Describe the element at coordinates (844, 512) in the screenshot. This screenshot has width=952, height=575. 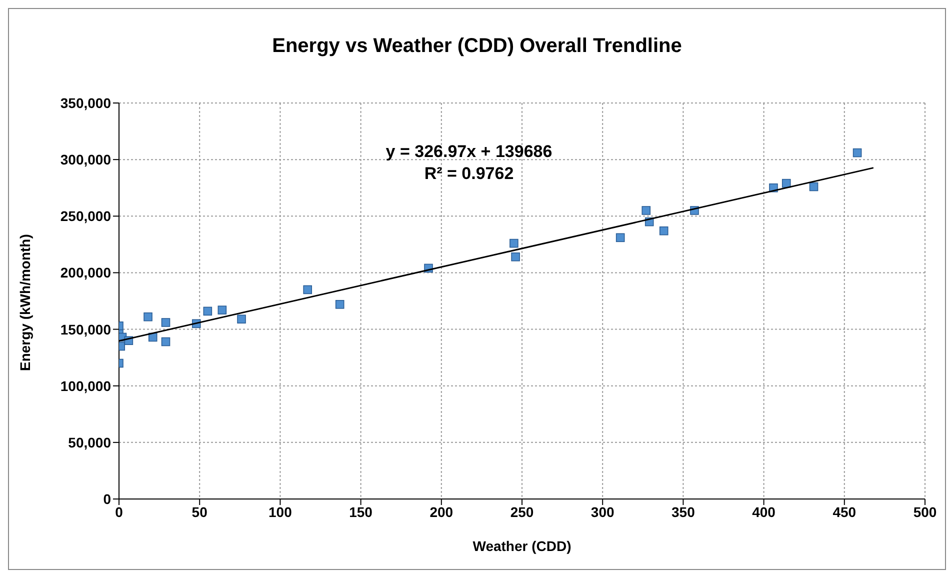
I see `x-tick-label: 450` at that location.